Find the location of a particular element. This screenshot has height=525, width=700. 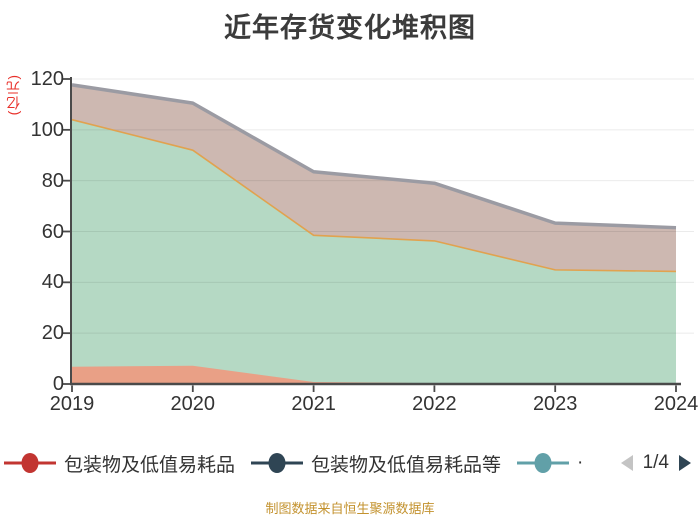

y-axis-label: 120 is located at coordinates (47, 79).